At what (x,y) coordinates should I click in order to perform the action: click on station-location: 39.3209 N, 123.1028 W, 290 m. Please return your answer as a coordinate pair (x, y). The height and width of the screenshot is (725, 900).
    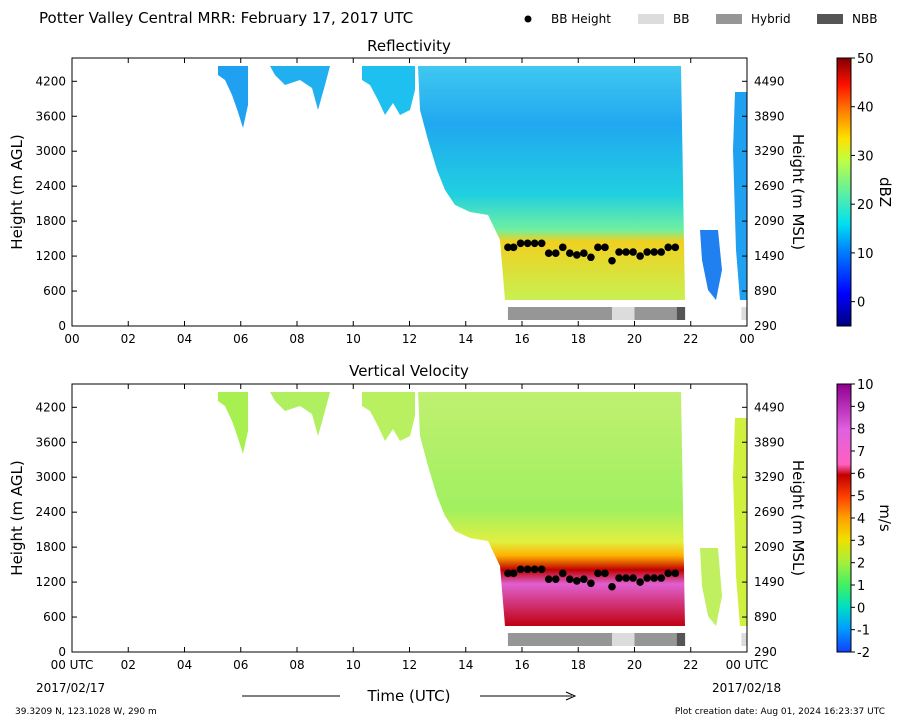
    Looking at the image, I should click on (86, 712).